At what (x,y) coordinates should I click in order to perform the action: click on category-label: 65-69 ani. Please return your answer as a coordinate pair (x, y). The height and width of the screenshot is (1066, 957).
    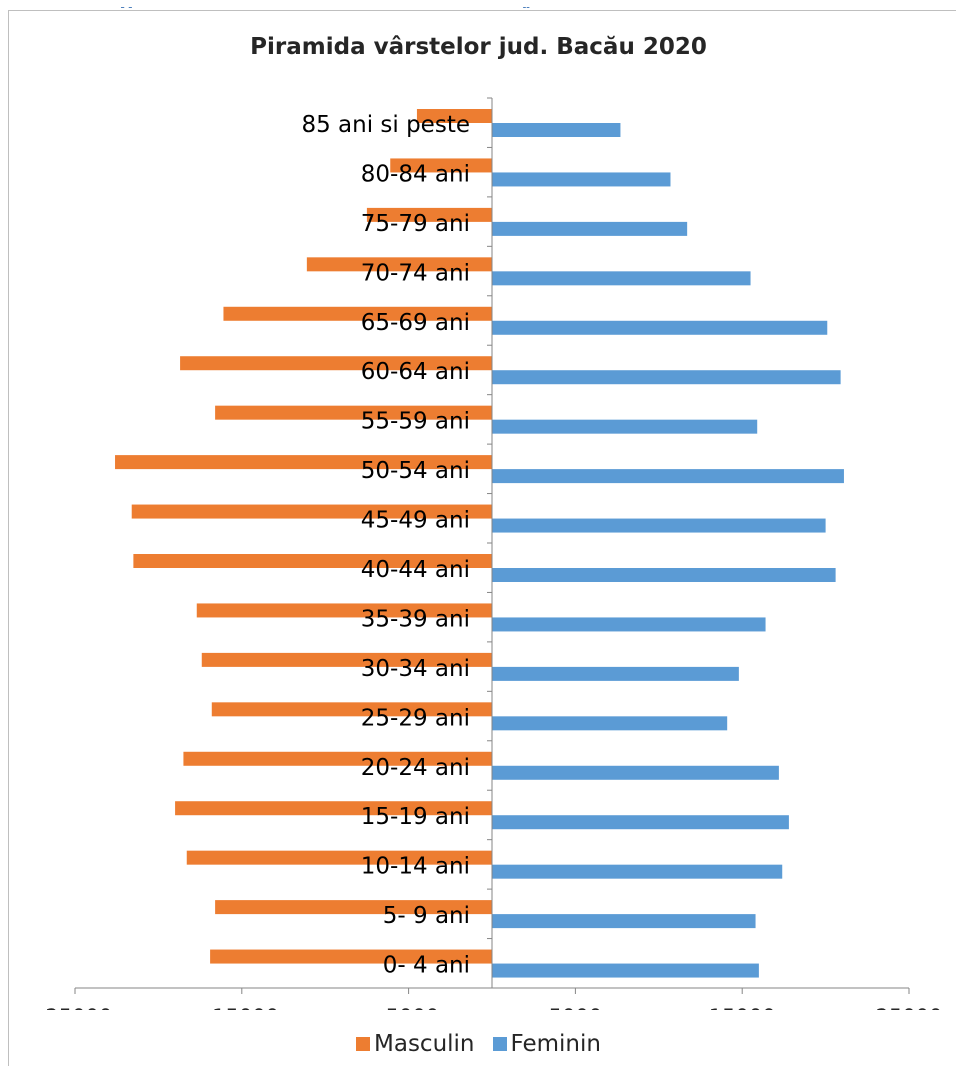
    Looking at the image, I should click on (415, 323).